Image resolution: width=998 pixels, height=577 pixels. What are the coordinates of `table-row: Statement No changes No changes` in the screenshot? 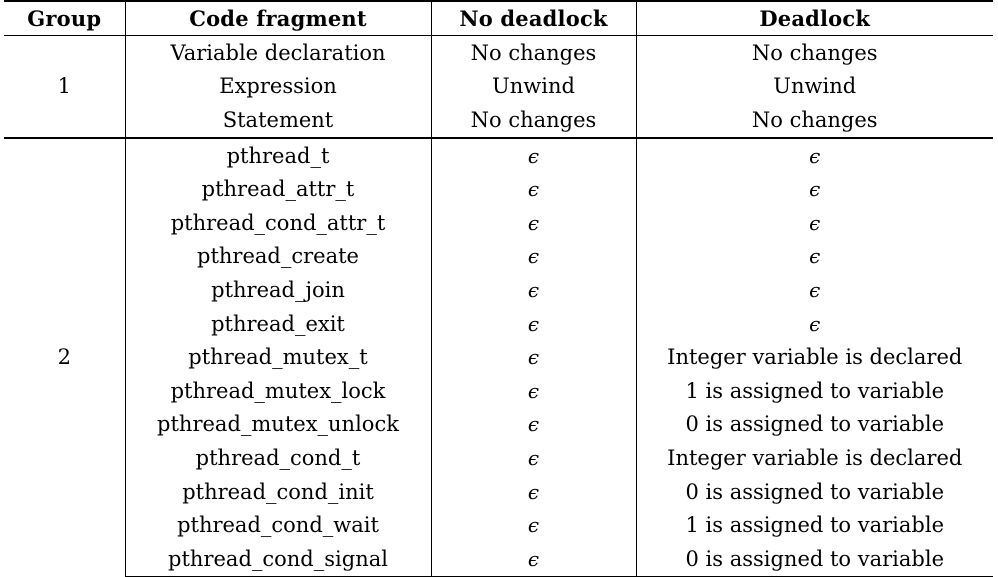 It's located at (498, 120).